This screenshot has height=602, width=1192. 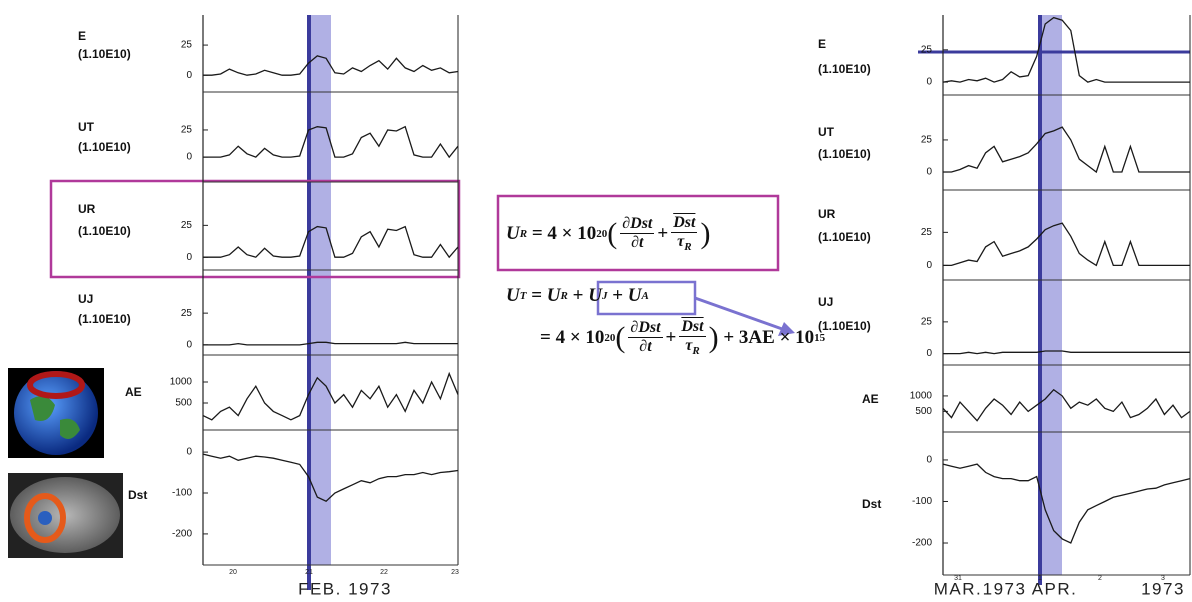 I want to click on y-tick-label: 1000, so click(x=181, y=382).